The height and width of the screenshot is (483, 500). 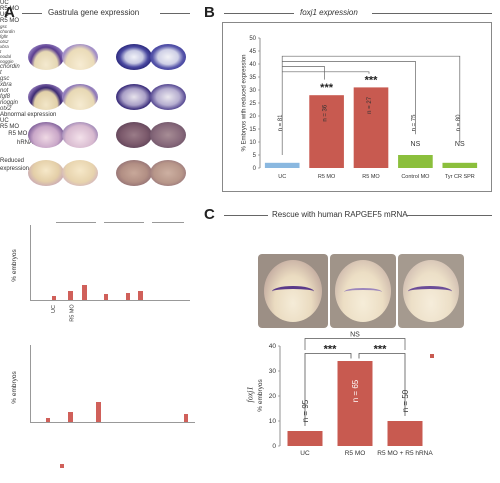 What do you see at coordinates (32, 13) in the screenshot?
I see `panel-a-title-rule-left` at bounding box center [32, 13].